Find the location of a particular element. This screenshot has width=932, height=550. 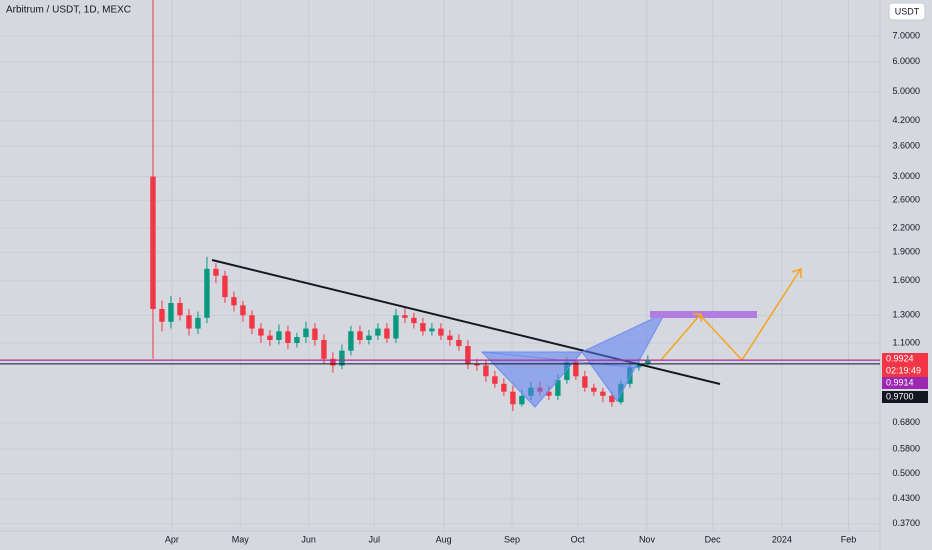

x-tick-label: May is located at coordinates (241, 539).